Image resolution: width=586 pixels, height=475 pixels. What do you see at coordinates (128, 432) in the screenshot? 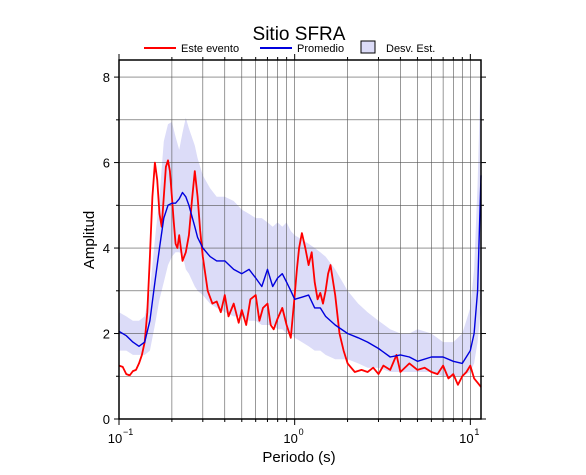
I see `x-tick-label-exponent: −1` at bounding box center [128, 432].